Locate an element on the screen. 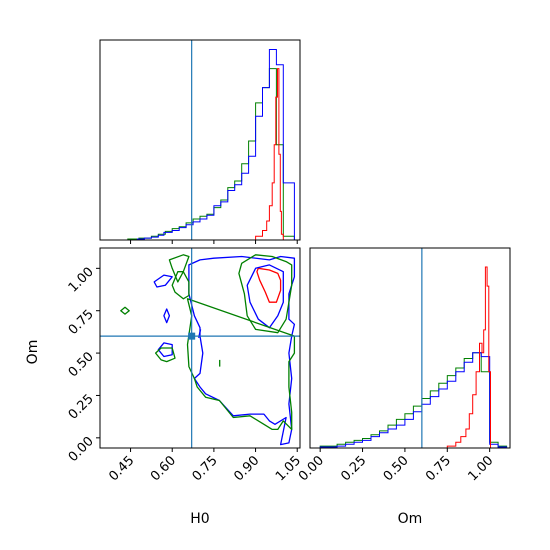  truth-marker is located at coordinates (192, 336).